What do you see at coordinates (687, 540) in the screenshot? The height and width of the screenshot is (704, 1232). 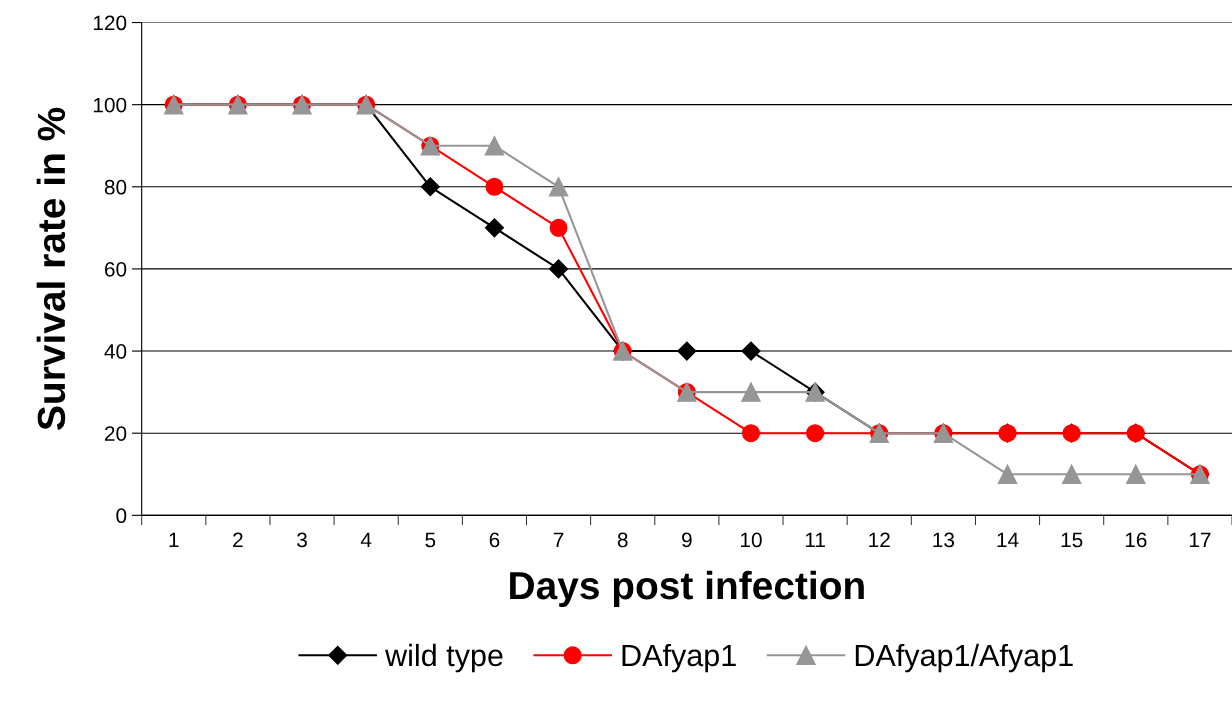 I see `x-tick-label: 9` at bounding box center [687, 540].